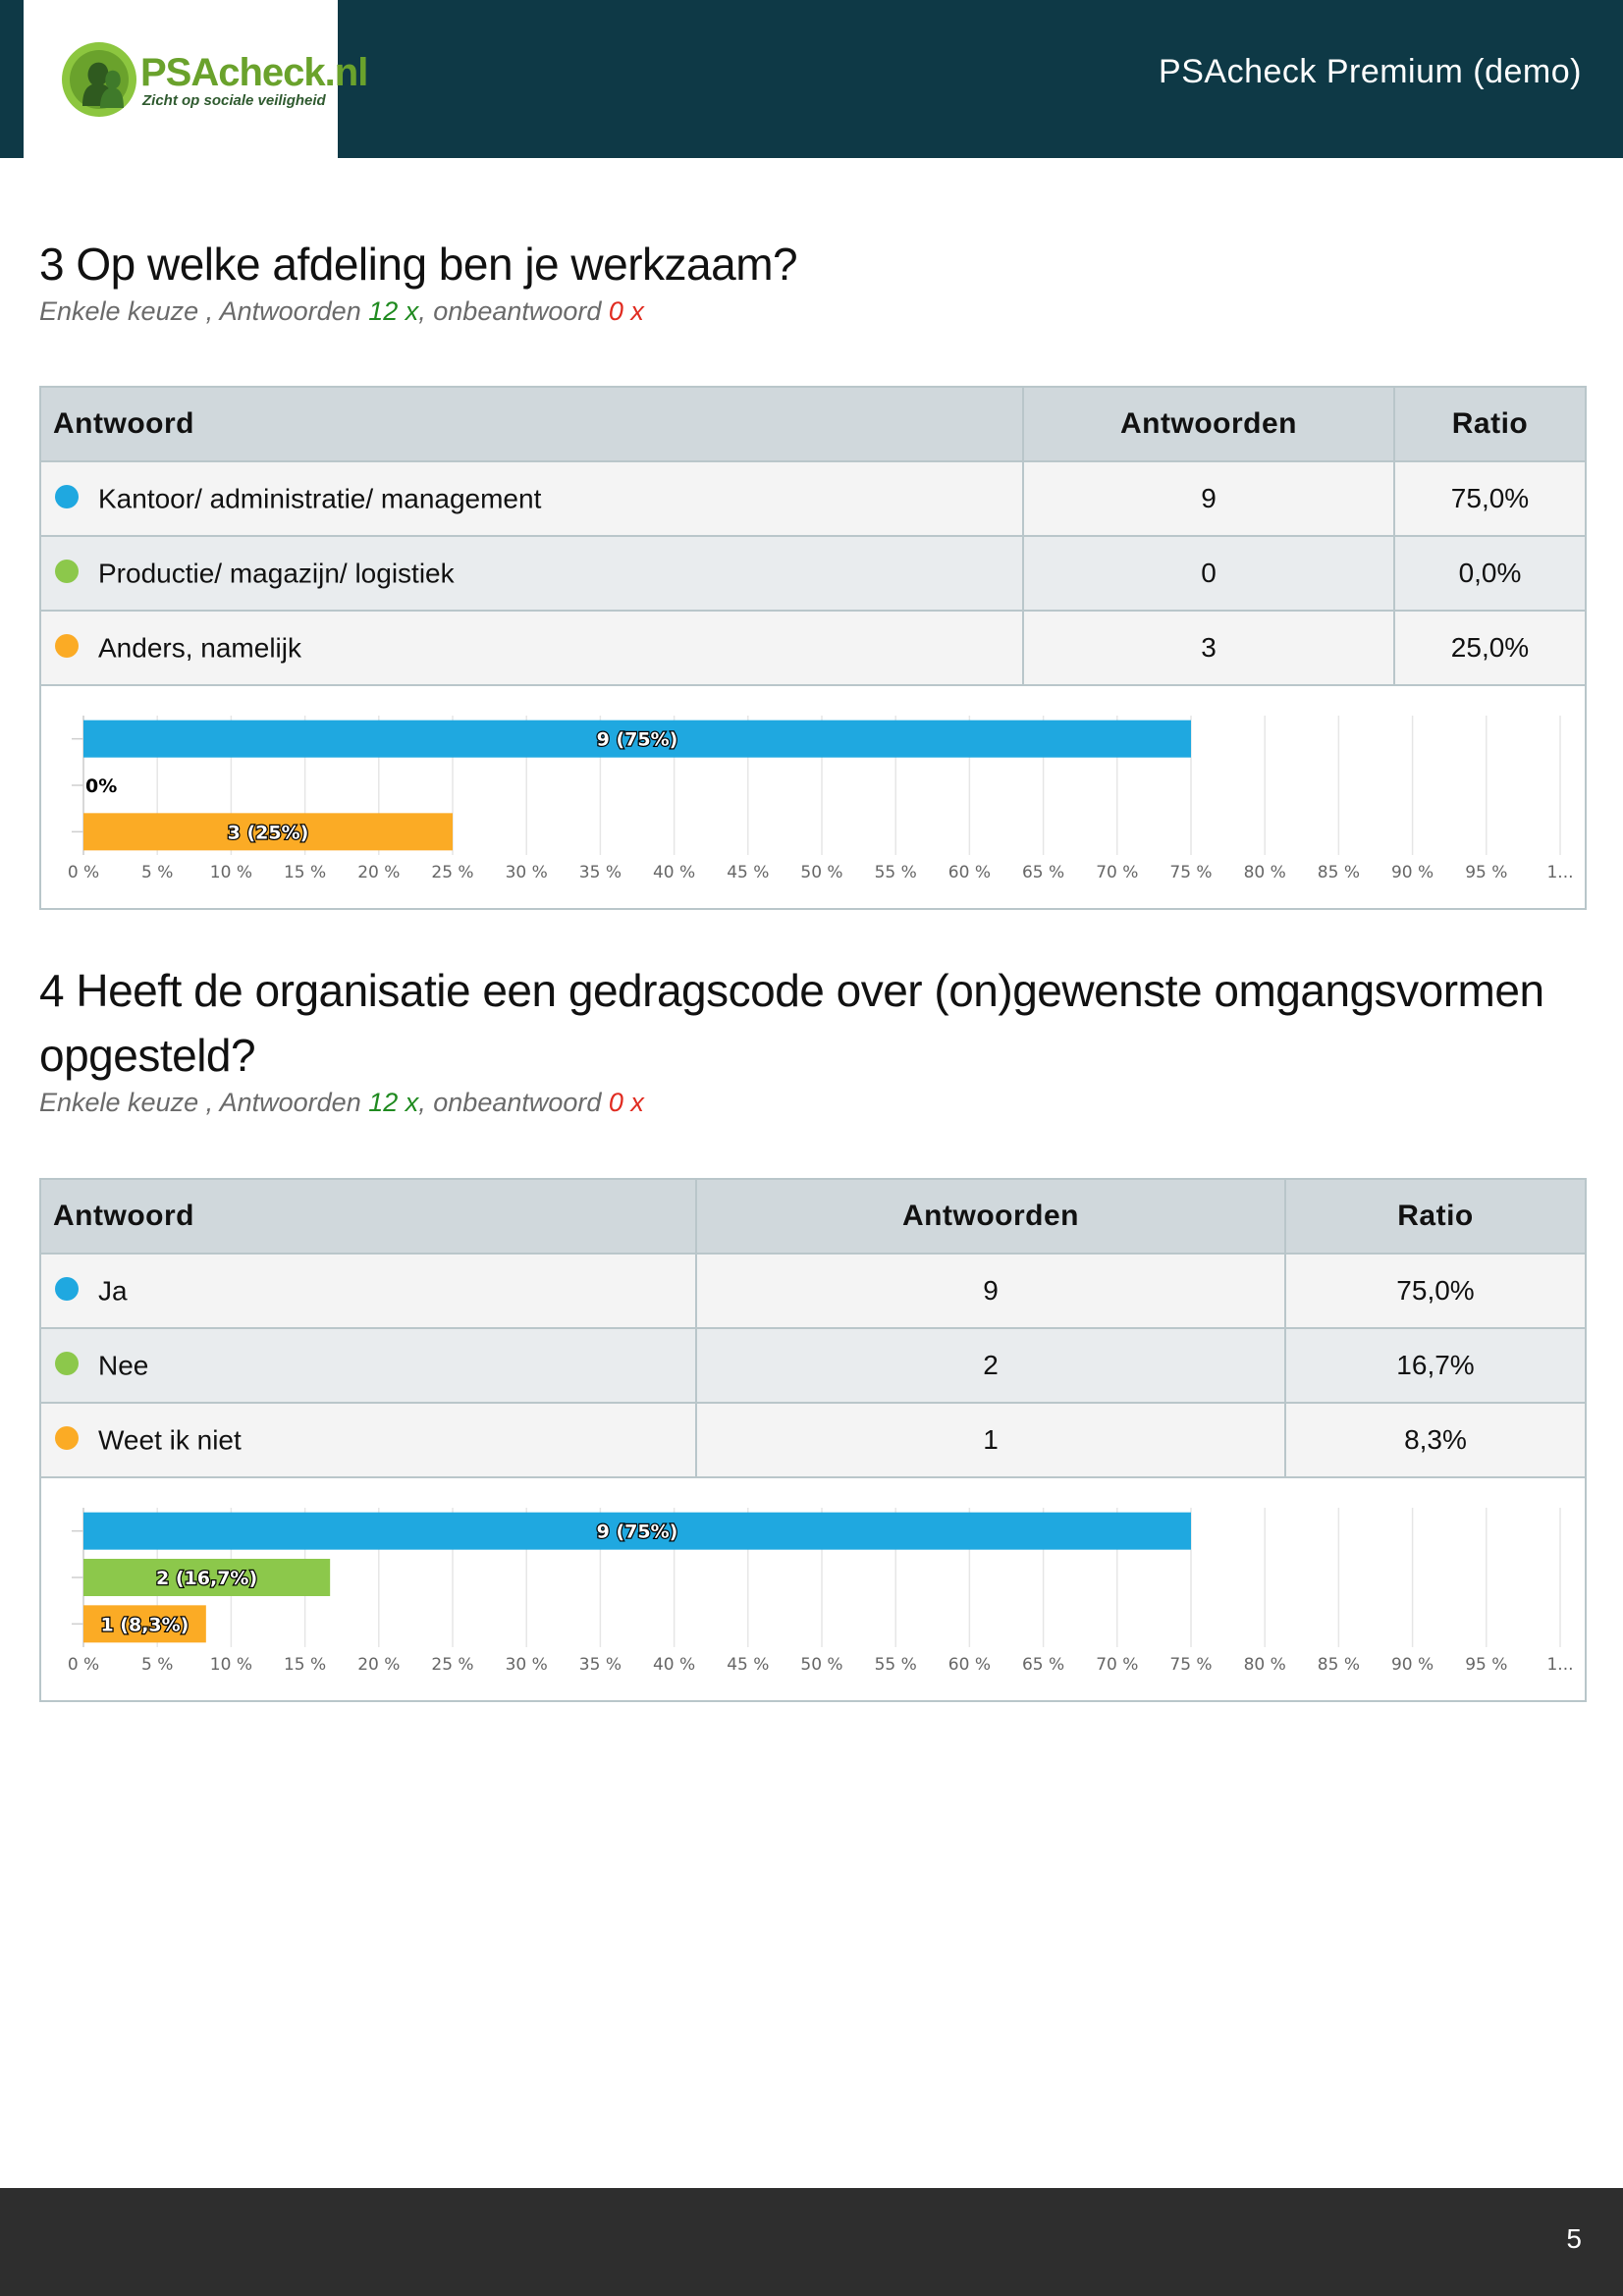  Describe the element at coordinates (101, 786) in the screenshot. I see `bar-data-label: 0%` at that location.